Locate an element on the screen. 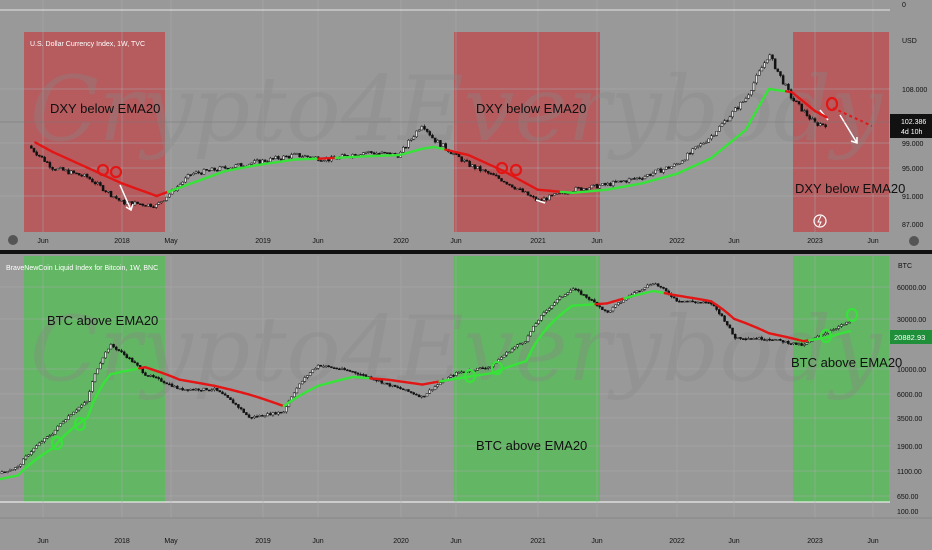 The image size is (932, 550). btc-annotation-3: BTC above EMA20 is located at coordinates (846, 362).